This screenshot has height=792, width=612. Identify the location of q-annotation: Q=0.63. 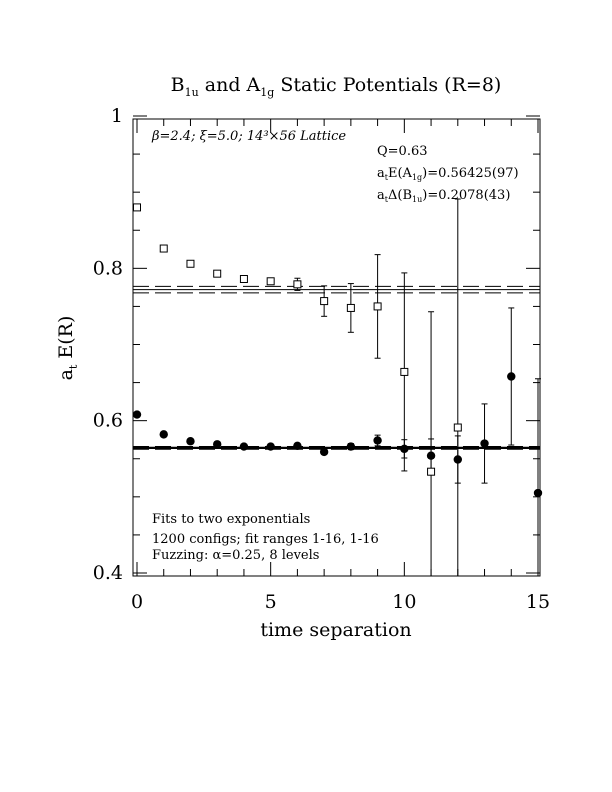
(402, 151).